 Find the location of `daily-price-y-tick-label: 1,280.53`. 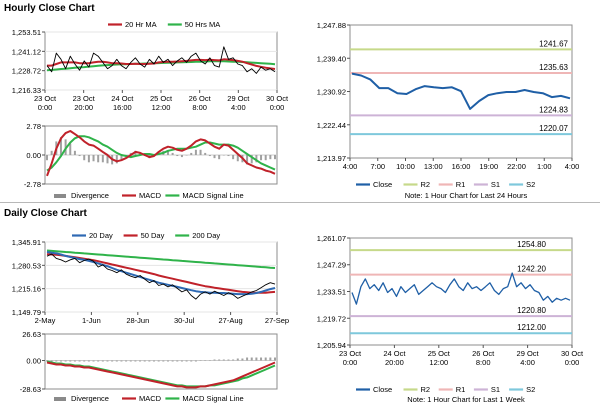

daily-price-y-tick-label: 1,280.53 is located at coordinates (26, 265).